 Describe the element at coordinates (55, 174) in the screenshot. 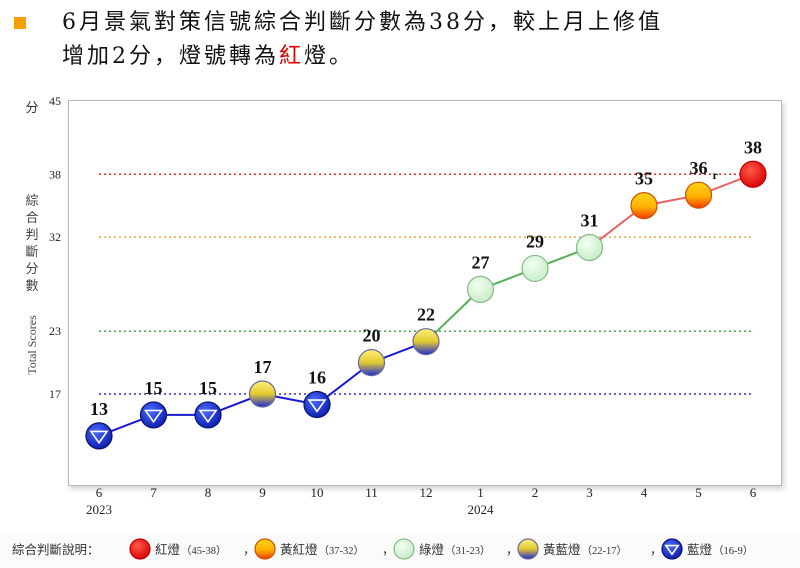

I see `y-tick-label: 38` at that location.